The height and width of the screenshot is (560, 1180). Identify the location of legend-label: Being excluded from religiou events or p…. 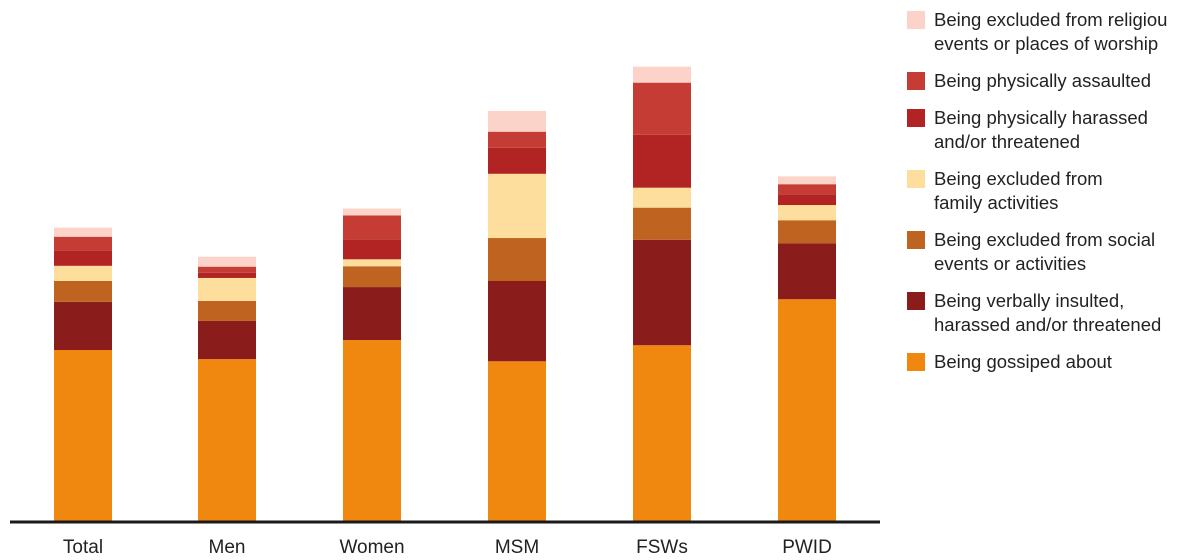
(1051, 31).